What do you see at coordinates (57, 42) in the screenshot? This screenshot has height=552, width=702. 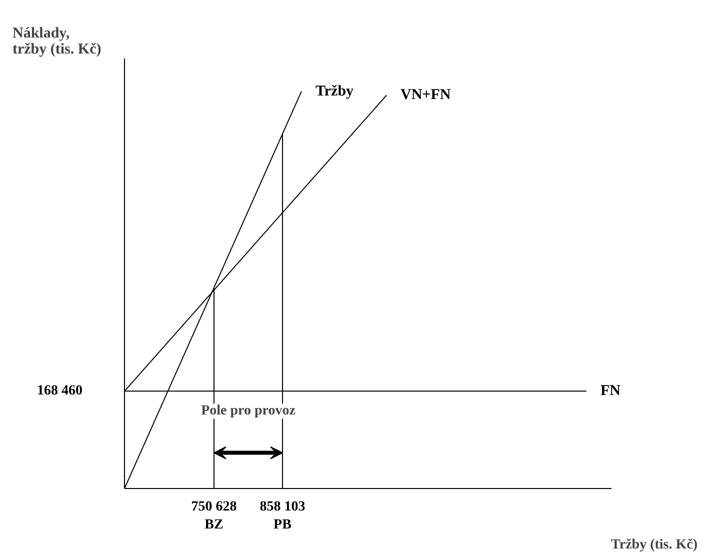 I see `y-axis-title: Náklady, tržby (tis. Kč)` at bounding box center [57, 42].